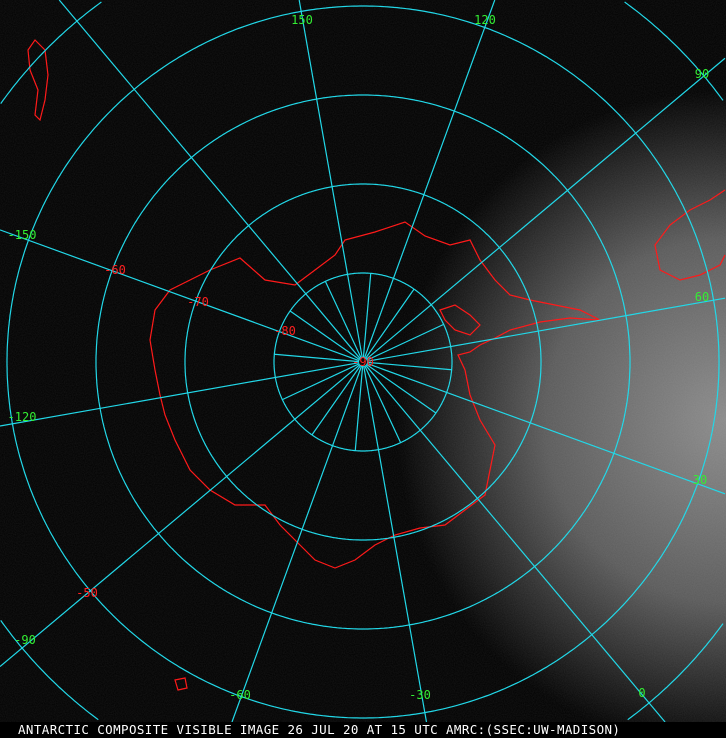  Describe the element at coordinates (38, 80) in the screenshot. I see `new-zealand-coastline` at that location.